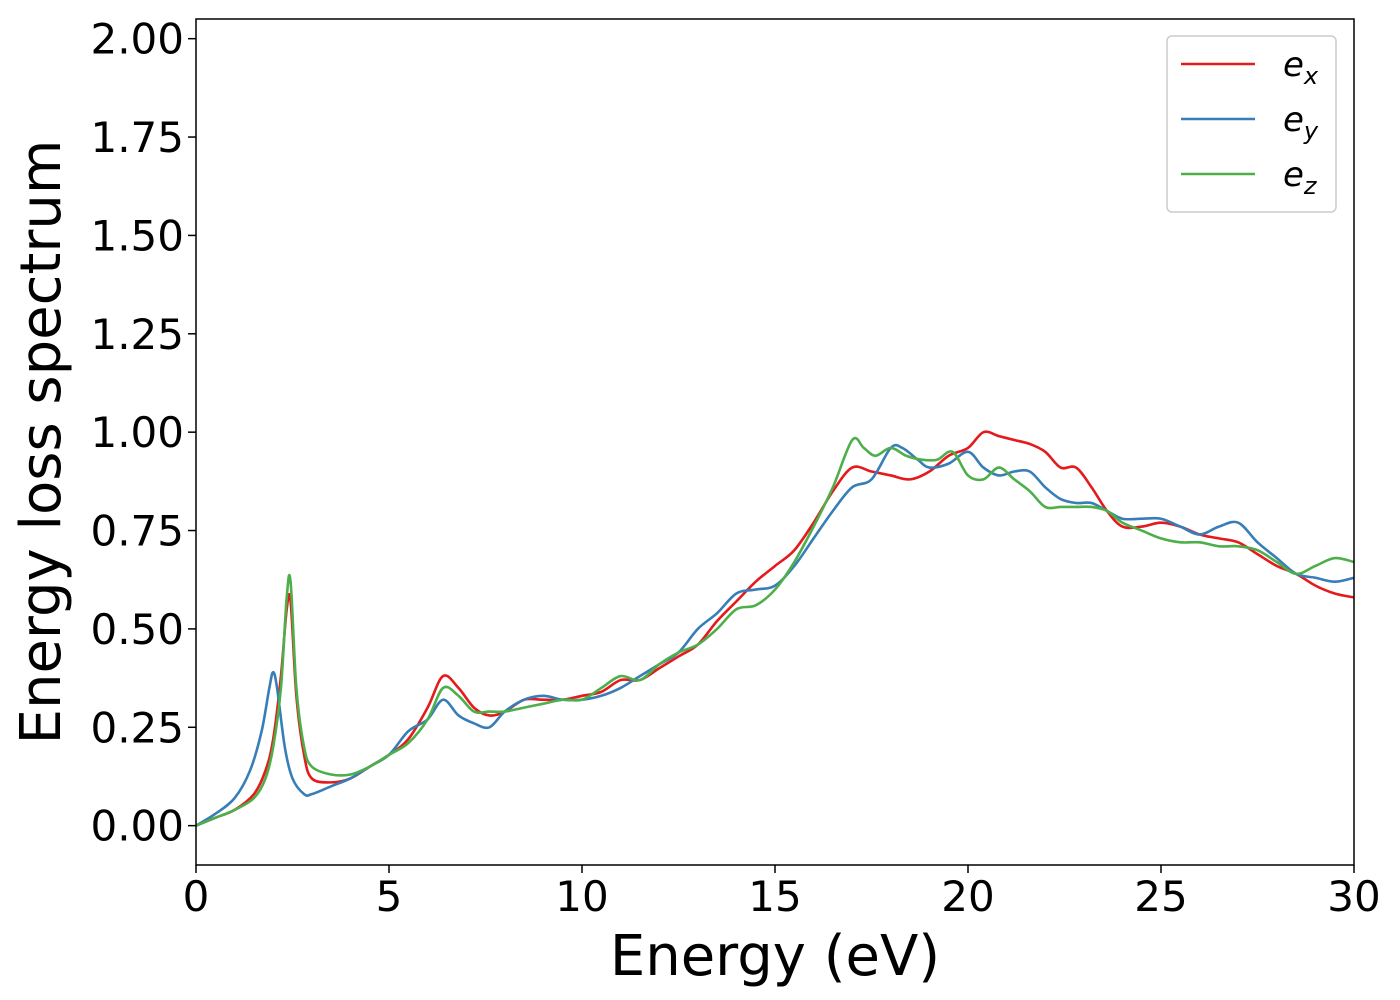 This screenshot has height=1000, width=1400. What do you see at coordinates (1301, 122) in the screenshot?
I see `legend-label-ey: ey` at bounding box center [1301, 122].